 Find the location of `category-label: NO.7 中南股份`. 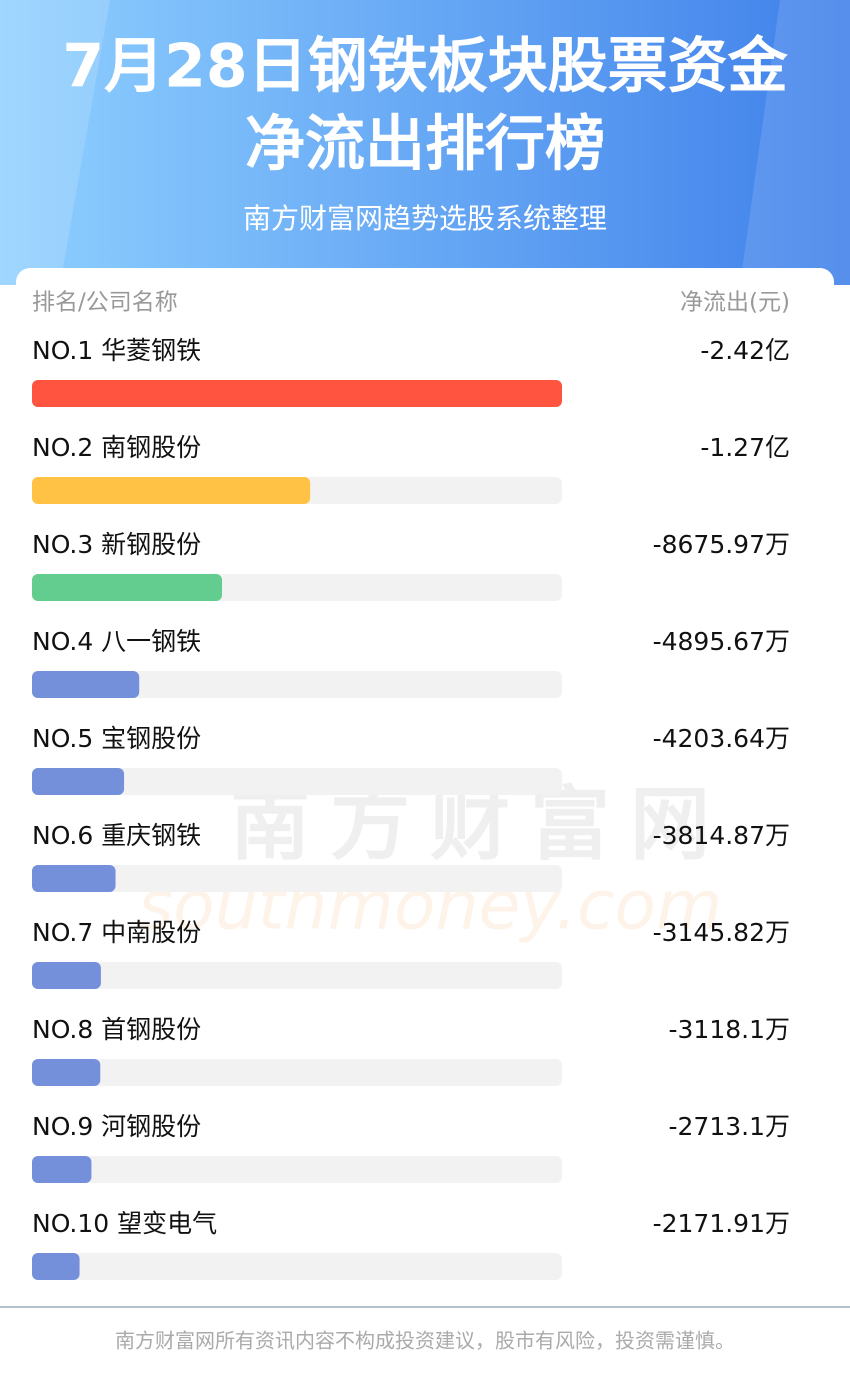

category-label: NO.7 中南股份 is located at coordinates (116, 932).